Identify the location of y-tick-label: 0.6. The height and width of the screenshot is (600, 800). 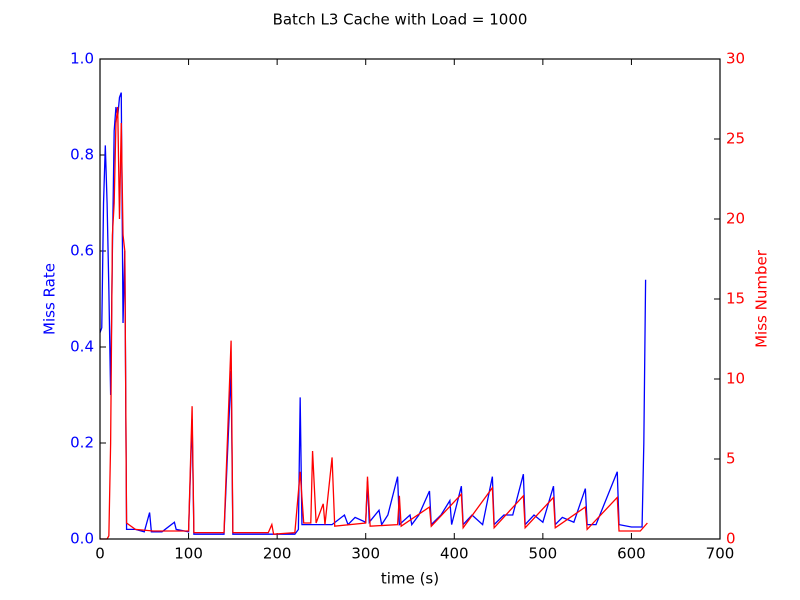
(82, 251).